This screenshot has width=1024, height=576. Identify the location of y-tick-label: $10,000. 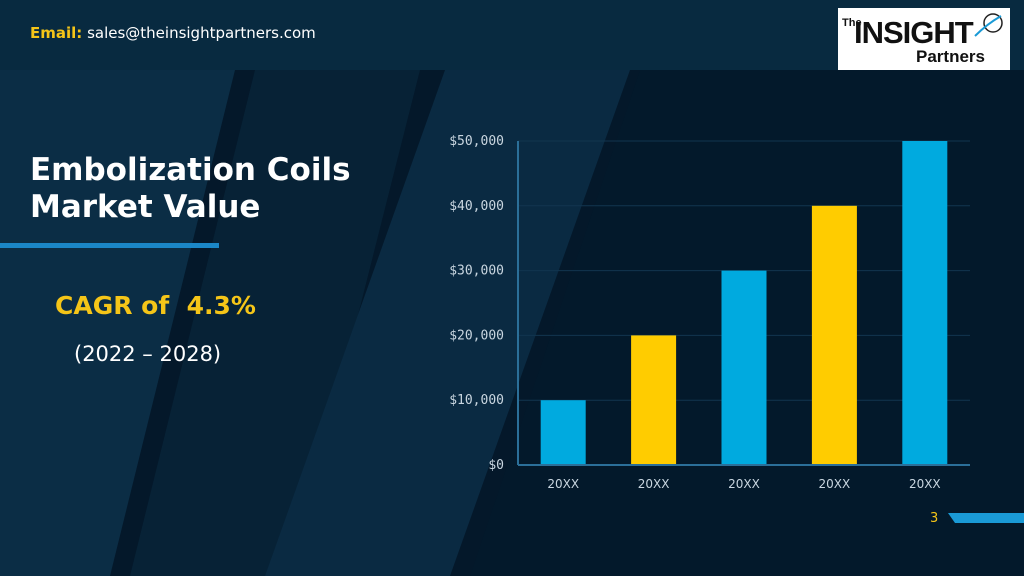
(476, 400).